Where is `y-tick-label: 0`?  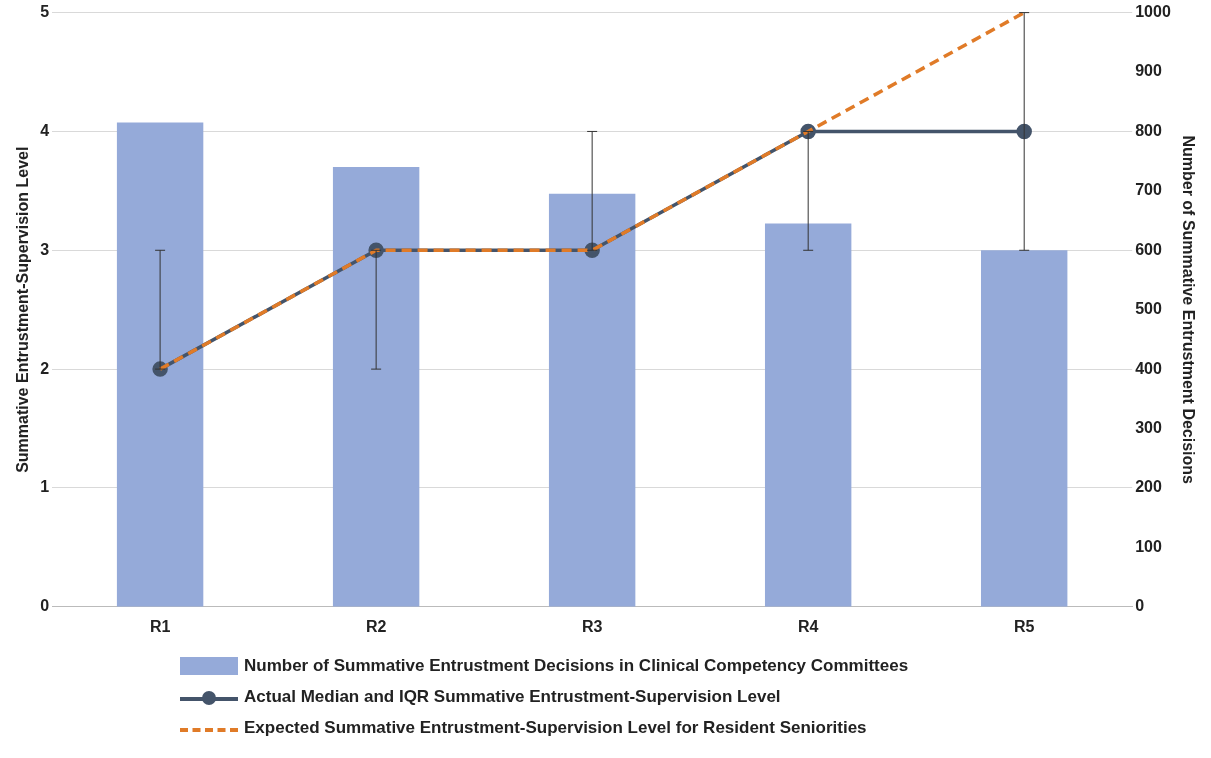 y-tick-label: 0 is located at coordinates (45, 606).